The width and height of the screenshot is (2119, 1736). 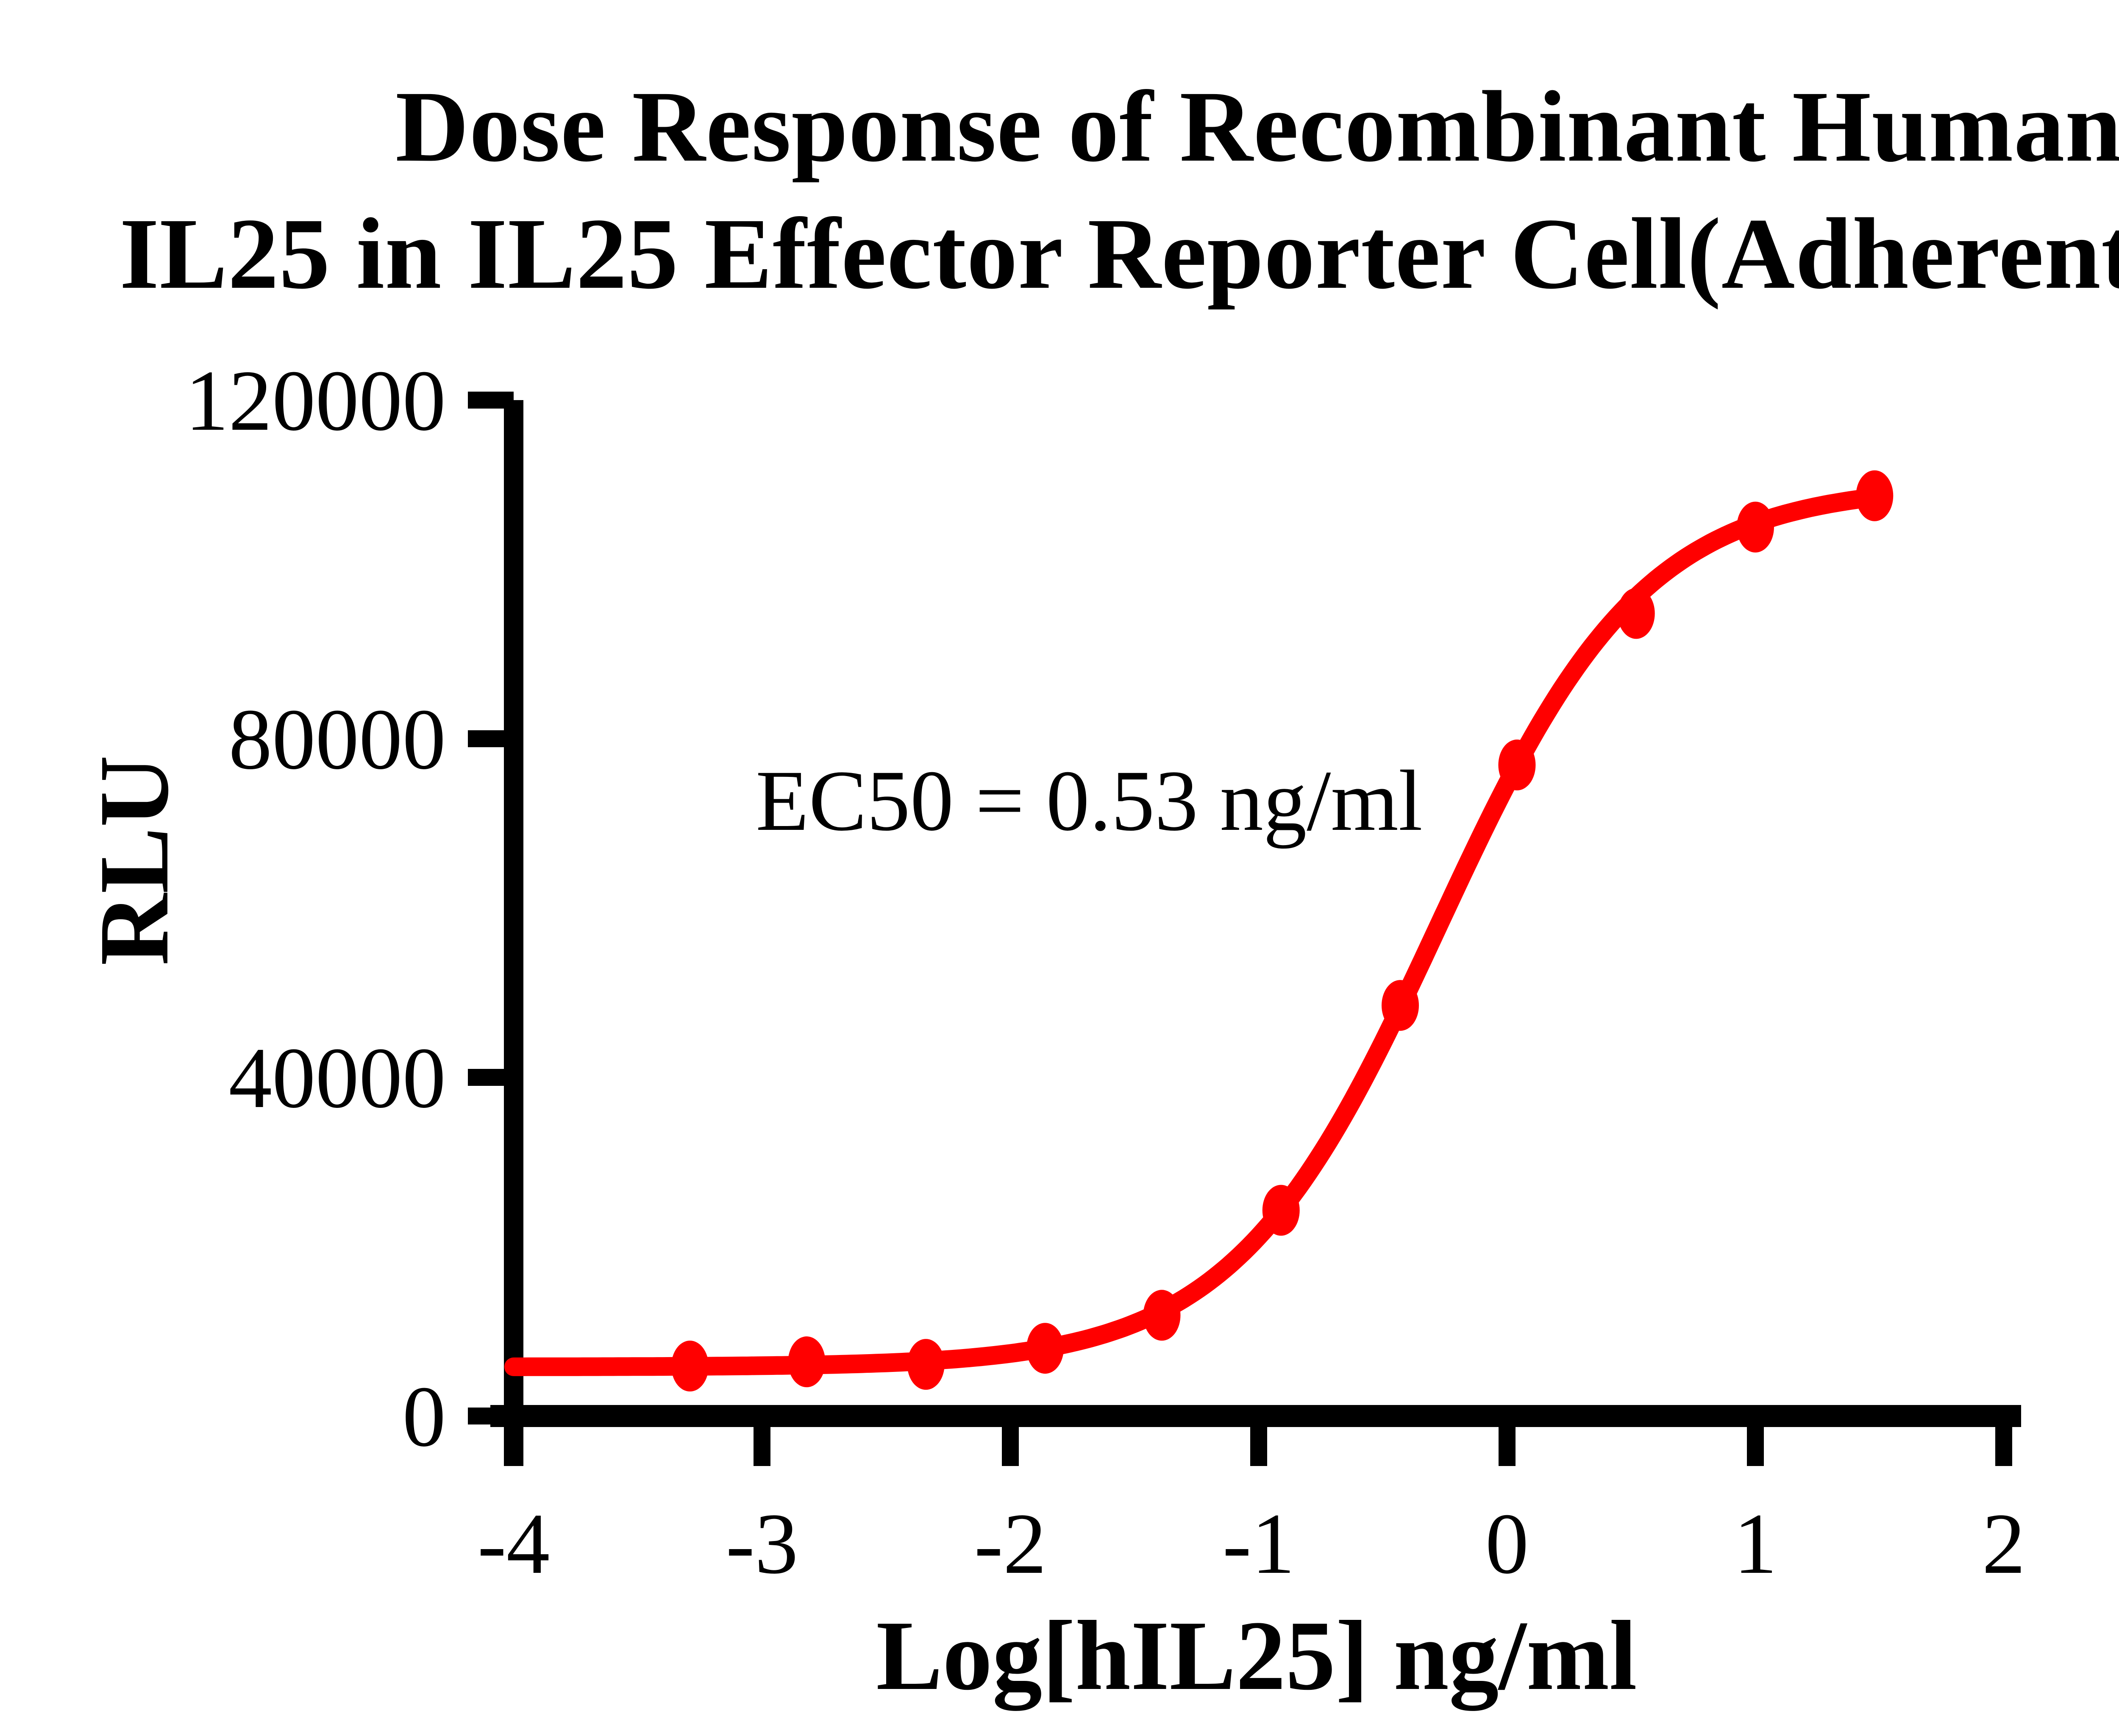 What do you see at coordinates (338, 739) in the screenshot?
I see `y-tick-label: 80000` at bounding box center [338, 739].